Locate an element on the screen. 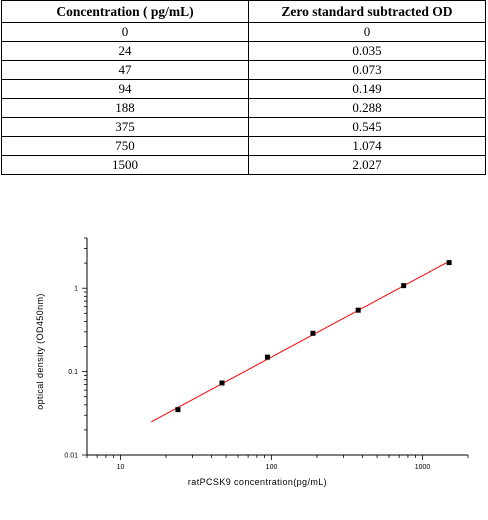 The width and height of the screenshot is (488, 520). cell-od: 0.545 is located at coordinates (367, 127).